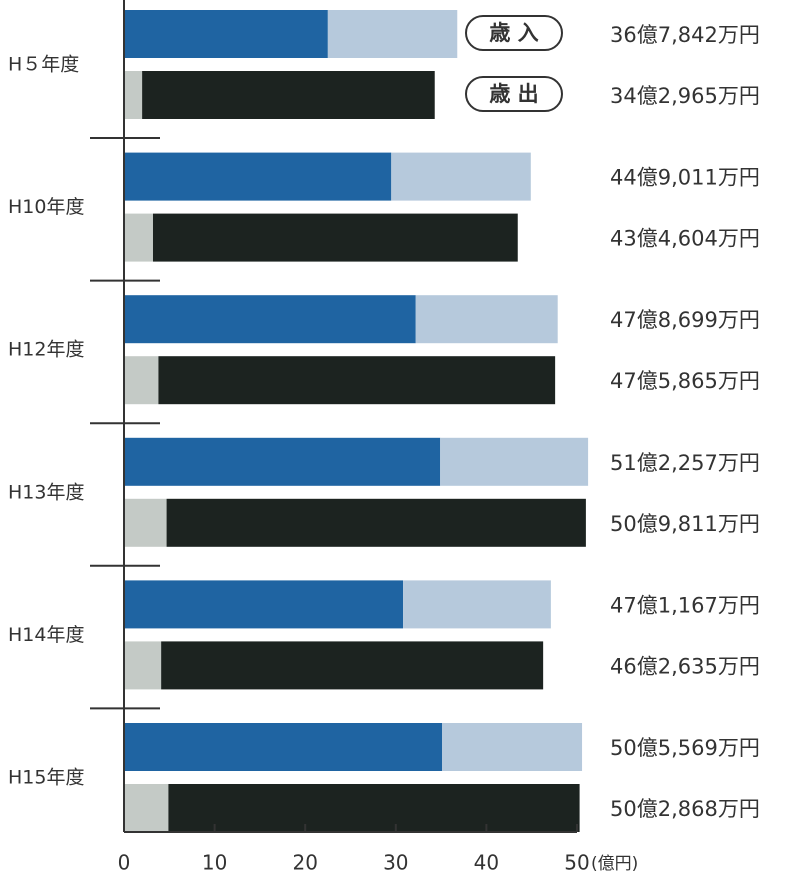  I want to click on expenditure-value-label: 47億5,865万円, so click(685, 381).